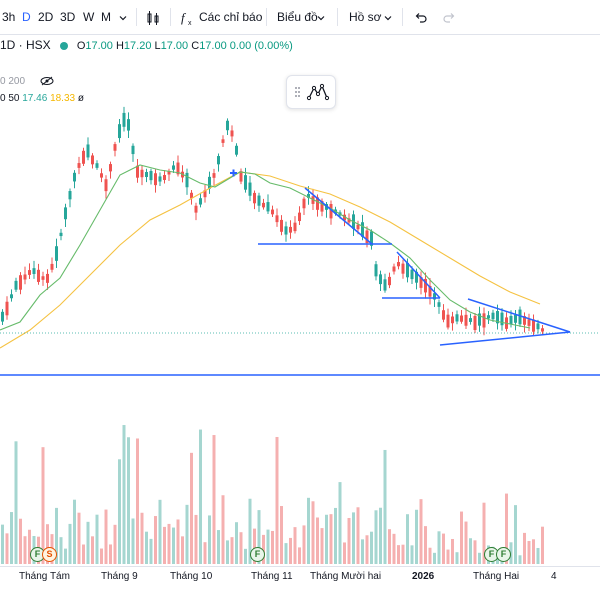 The height and width of the screenshot is (600, 600). I want to click on time-label: Tháng Hai, so click(496, 576).